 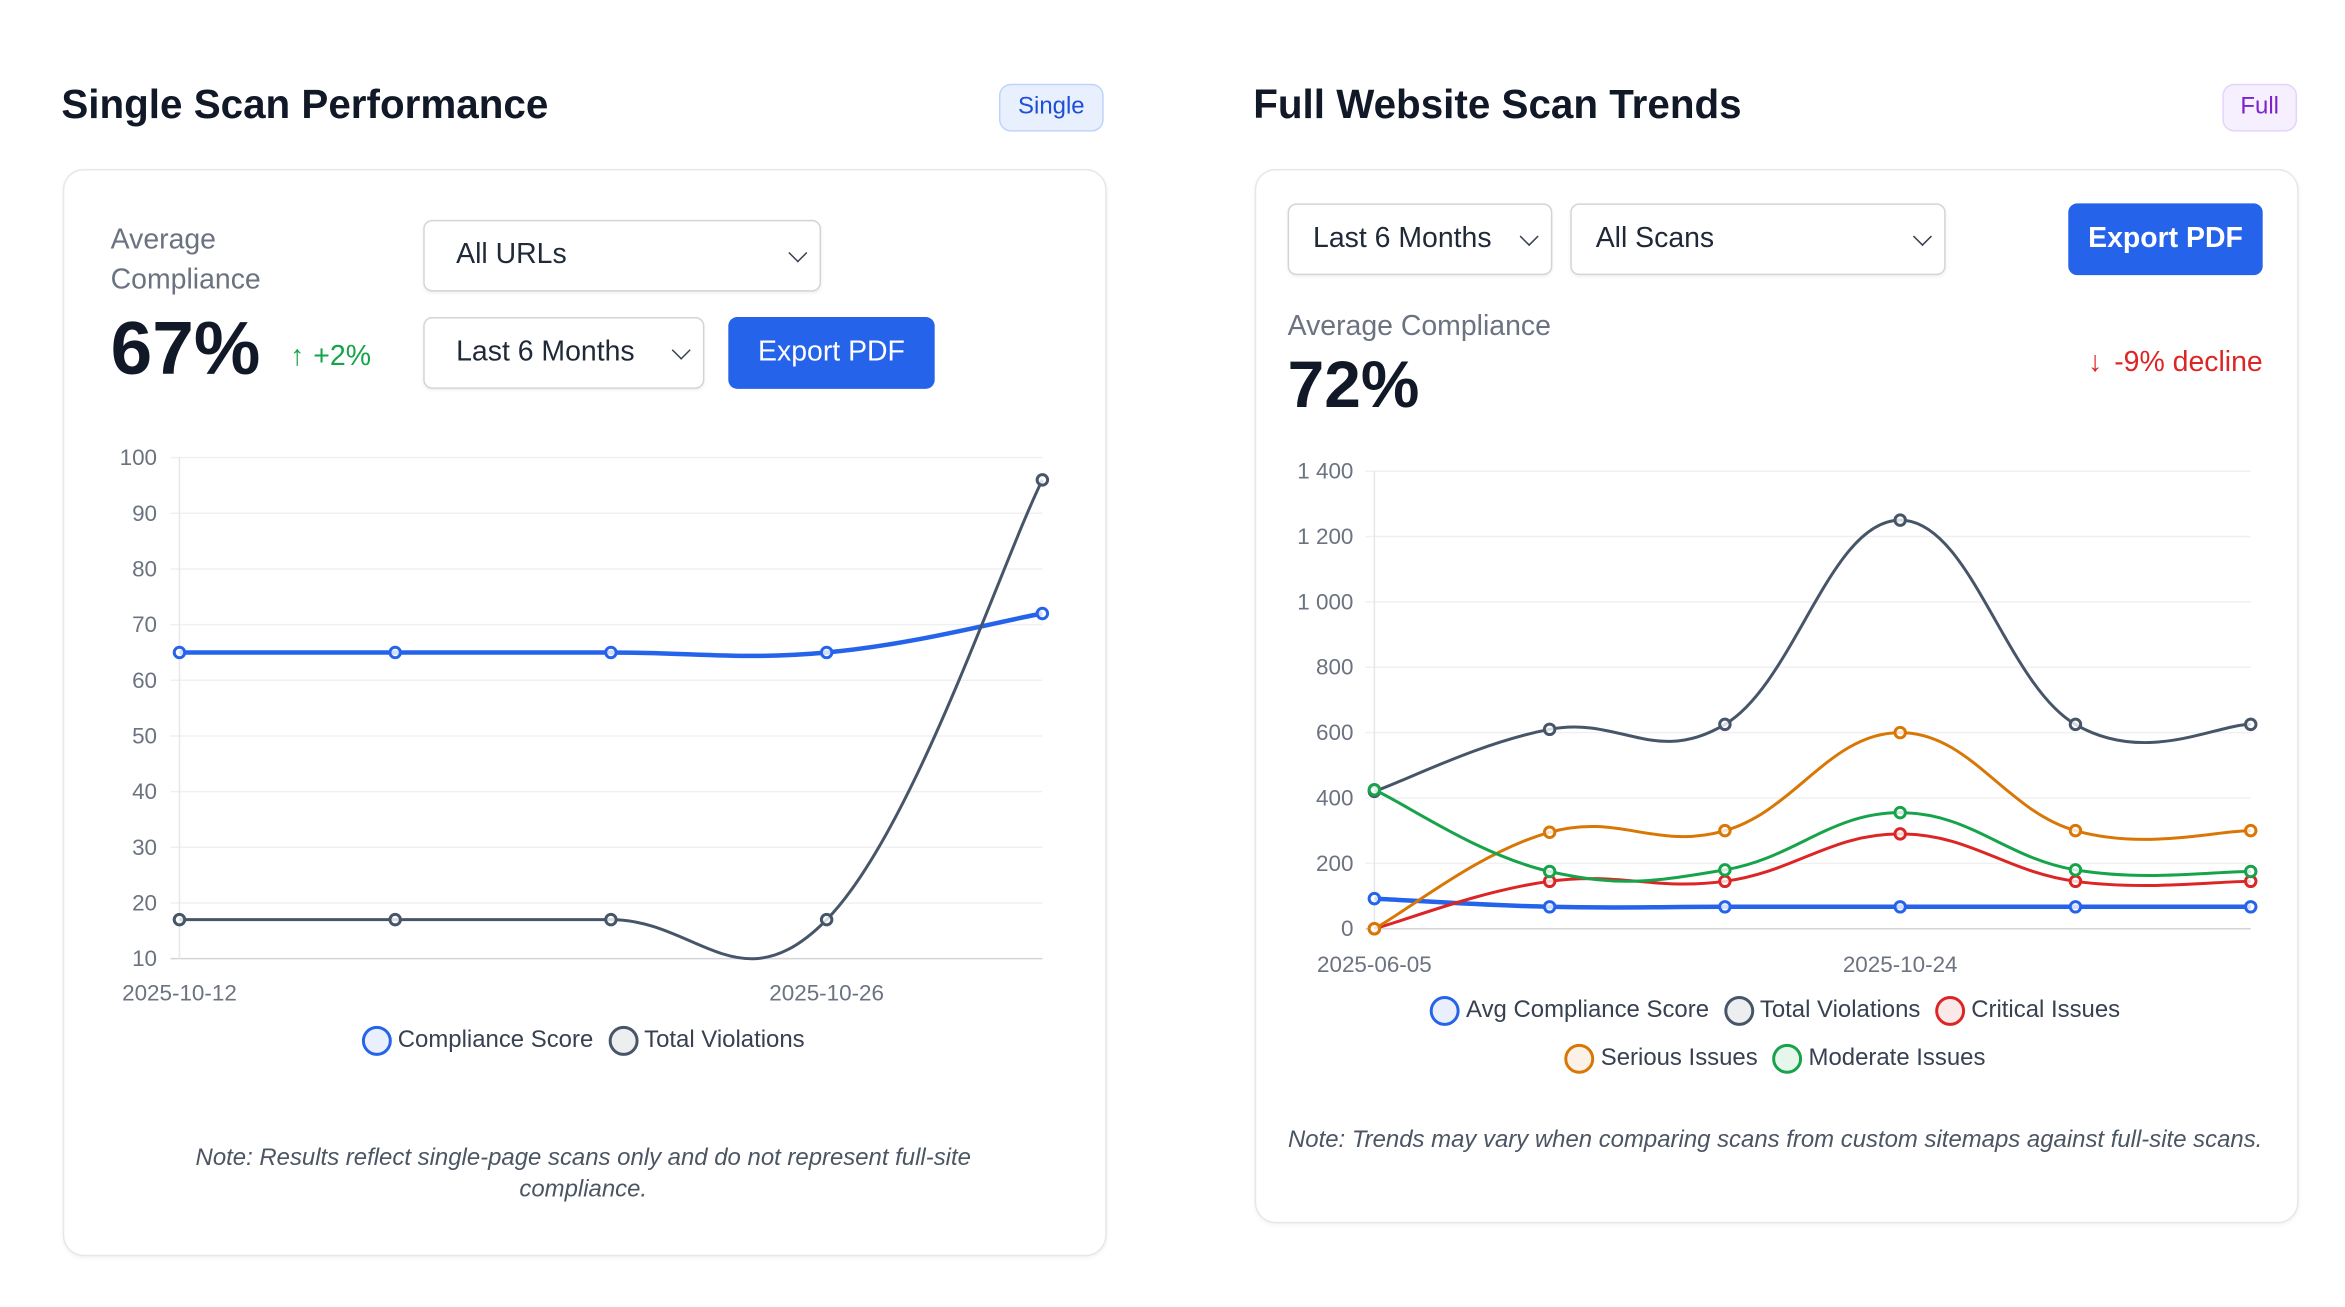 What do you see at coordinates (495, 1040) in the screenshot?
I see `legend-label: Compliance Score` at bounding box center [495, 1040].